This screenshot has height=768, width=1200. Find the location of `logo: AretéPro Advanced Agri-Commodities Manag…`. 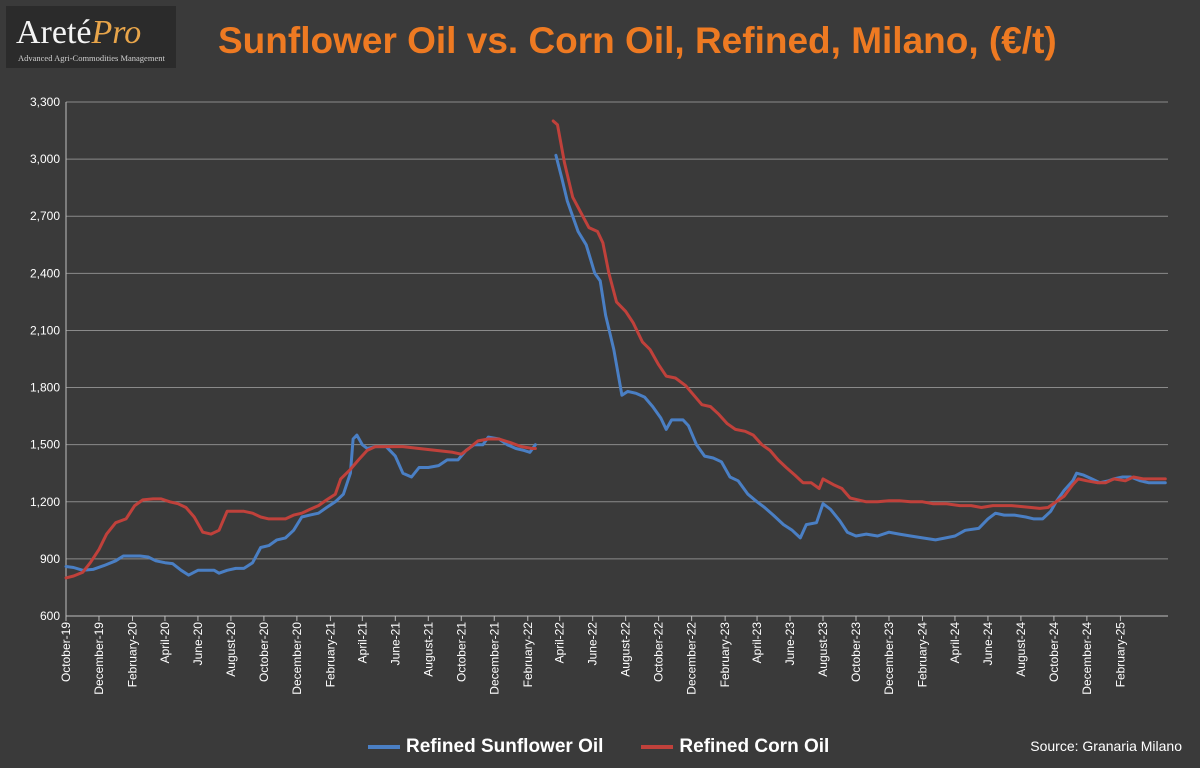

logo: AretéPro Advanced Agri-Commodities Manag… is located at coordinates (91, 37).